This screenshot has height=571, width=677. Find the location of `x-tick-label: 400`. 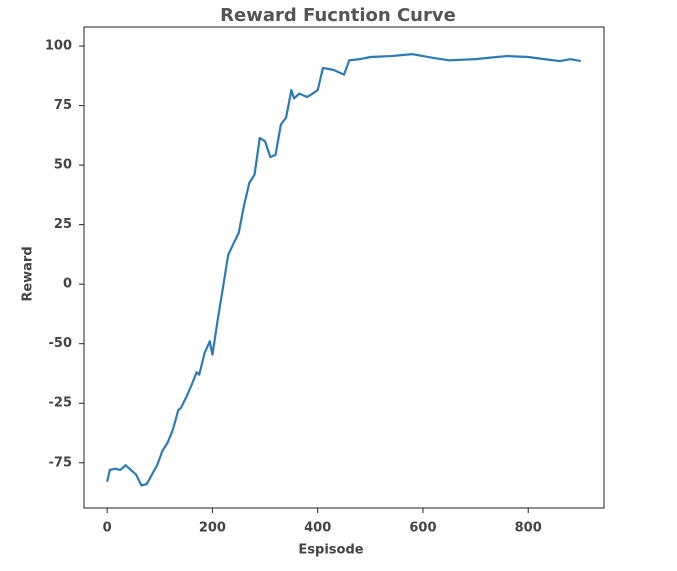

x-tick-label: 400 is located at coordinates (317, 528).